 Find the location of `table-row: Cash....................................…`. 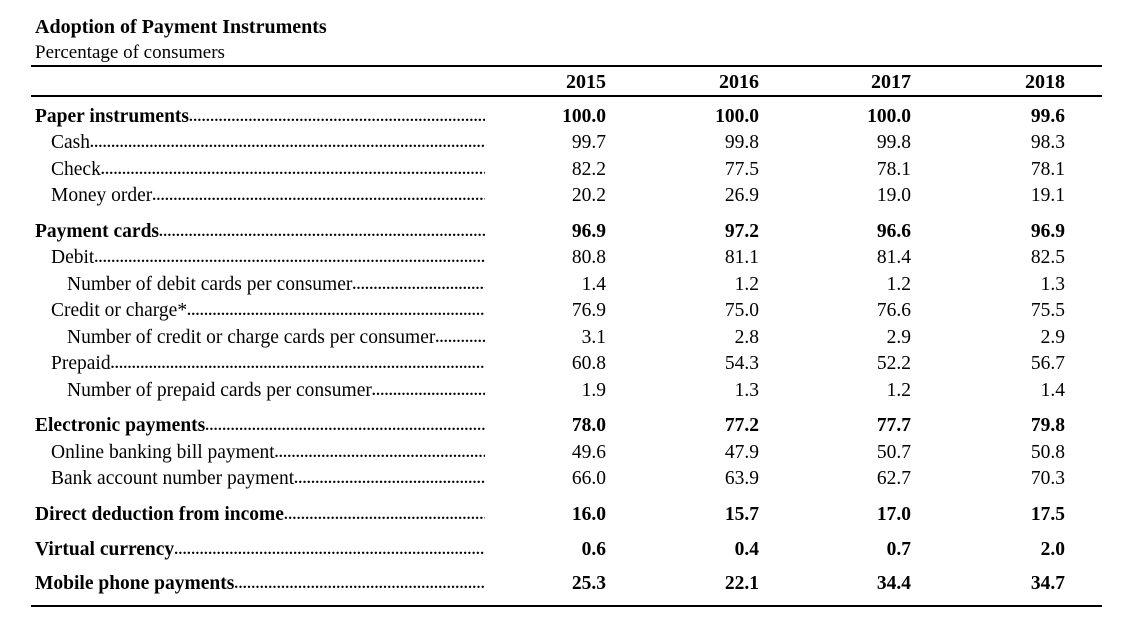

table-row: Cash....................................… is located at coordinates (568, 143).